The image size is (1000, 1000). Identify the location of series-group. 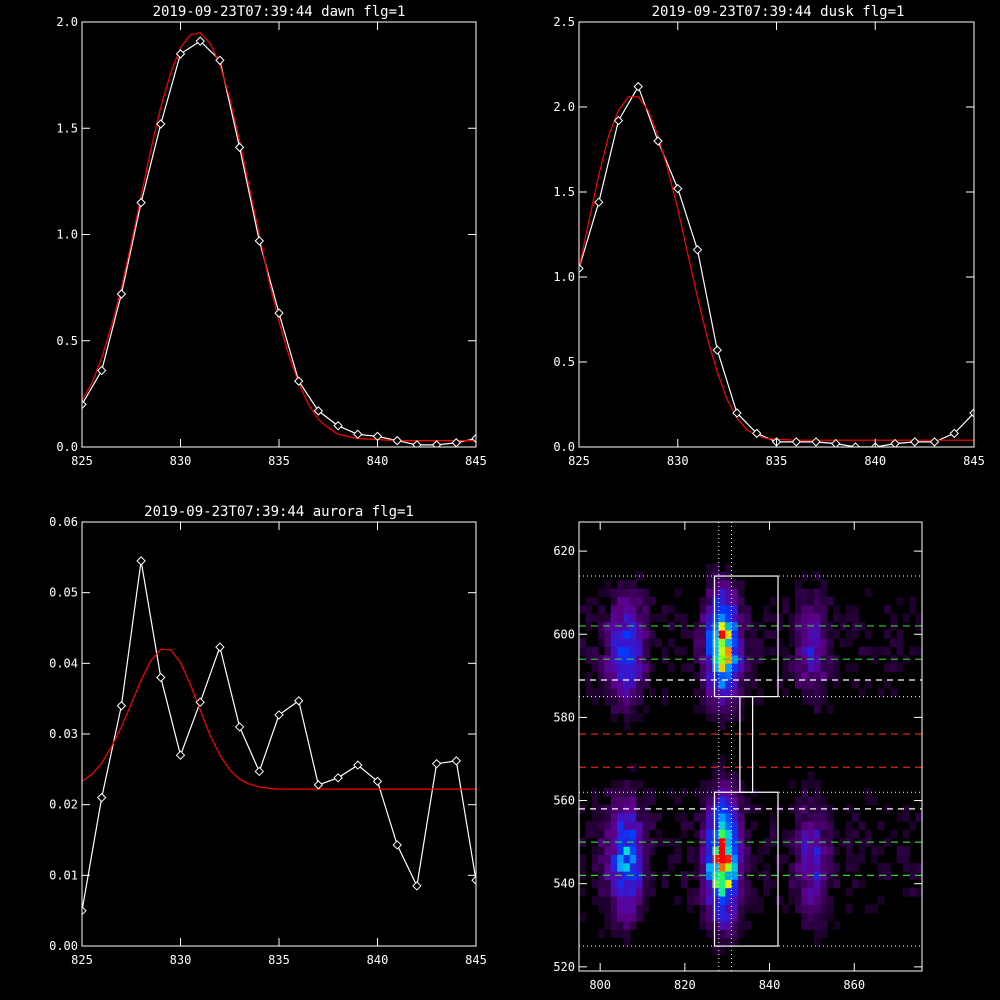
(776, 264).